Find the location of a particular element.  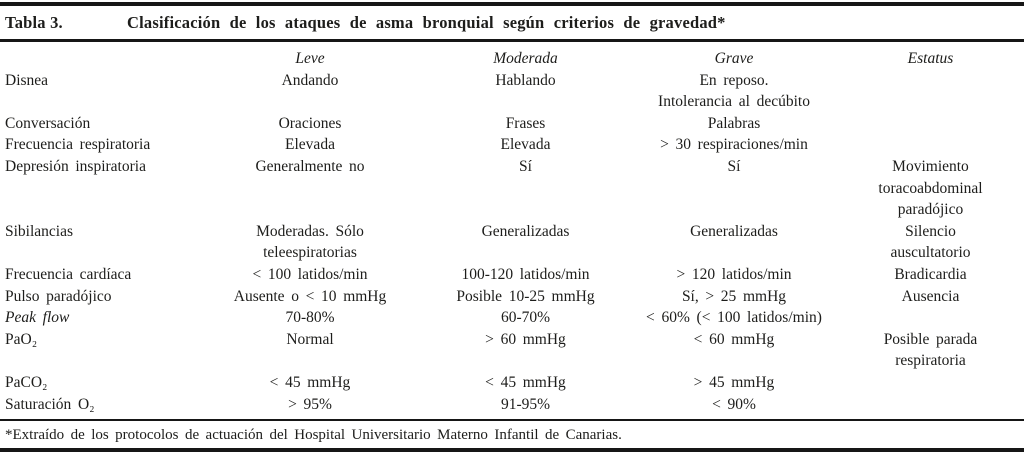

table-number: Tabla 3. is located at coordinates (34, 22).